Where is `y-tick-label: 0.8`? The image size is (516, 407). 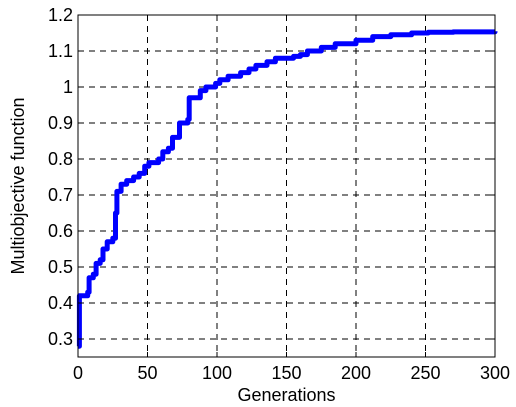 y-tick-label: 0.8 is located at coordinates (60, 159).